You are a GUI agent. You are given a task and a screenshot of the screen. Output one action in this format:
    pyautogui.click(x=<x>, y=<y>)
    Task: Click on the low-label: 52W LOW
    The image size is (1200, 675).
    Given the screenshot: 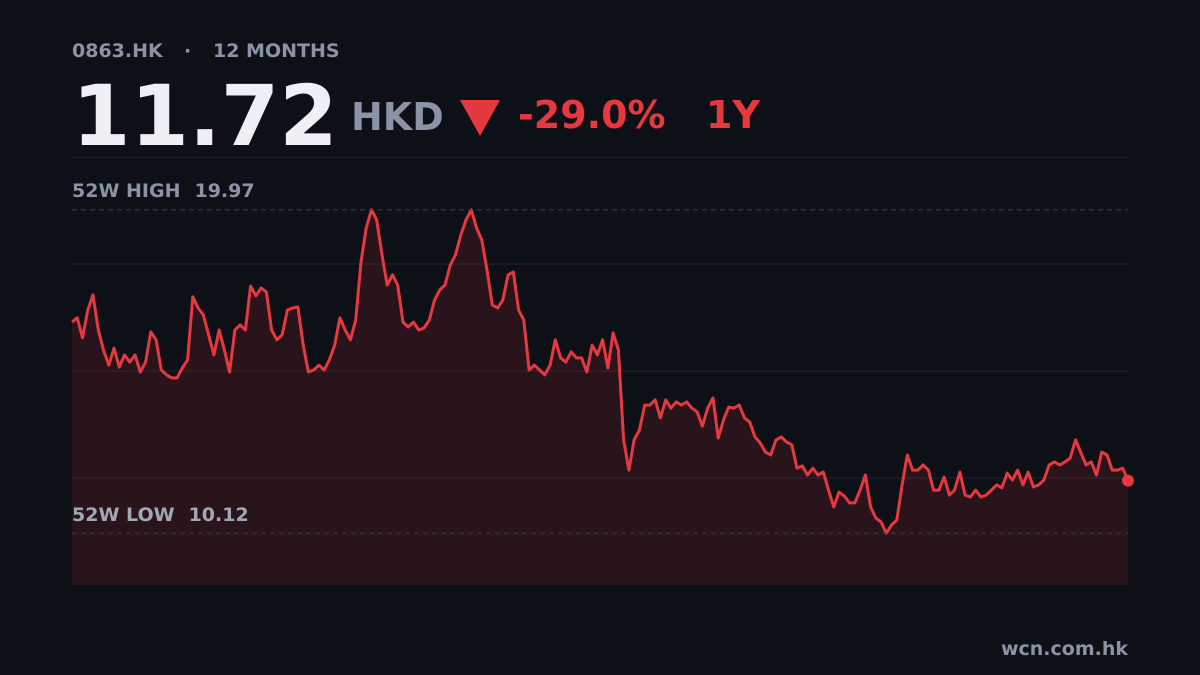 What is the action you would take?
    pyautogui.click(x=123, y=515)
    